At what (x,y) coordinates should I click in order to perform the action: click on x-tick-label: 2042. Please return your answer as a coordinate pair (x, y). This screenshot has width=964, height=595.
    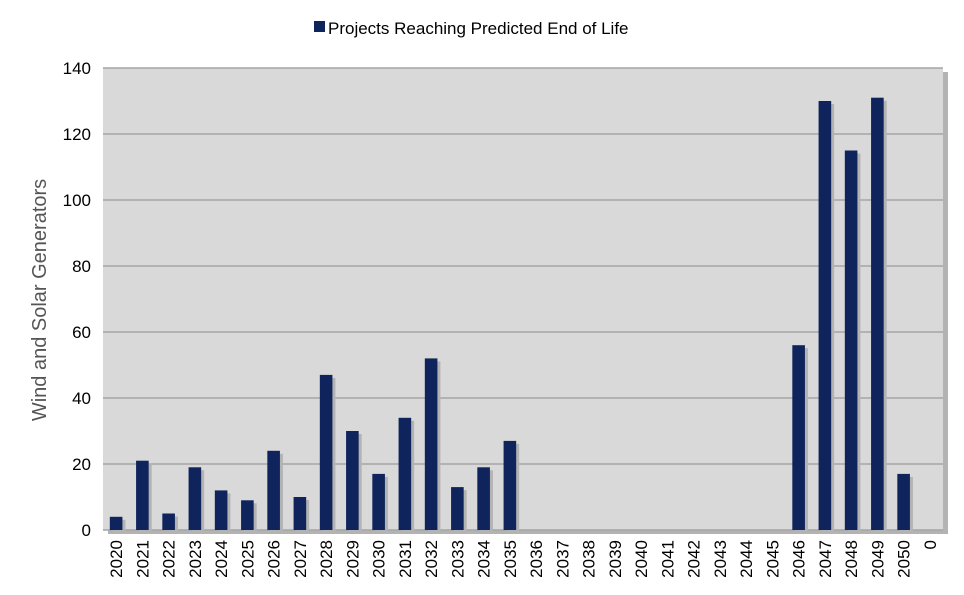
    Looking at the image, I should click on (694, 559).